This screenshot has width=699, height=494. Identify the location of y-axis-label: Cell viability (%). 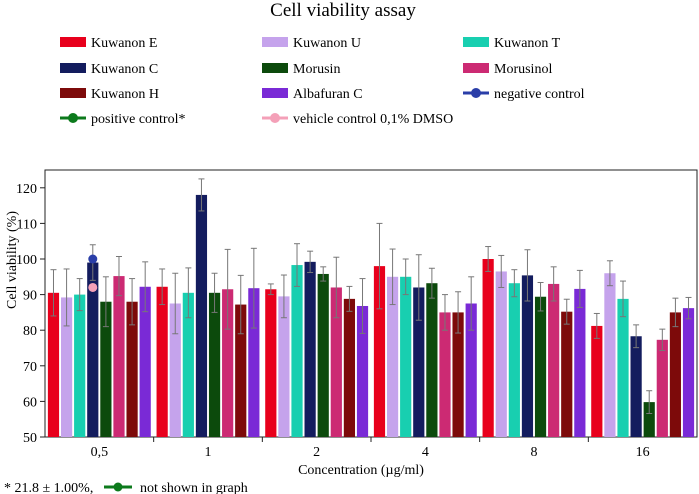
(12, 260).